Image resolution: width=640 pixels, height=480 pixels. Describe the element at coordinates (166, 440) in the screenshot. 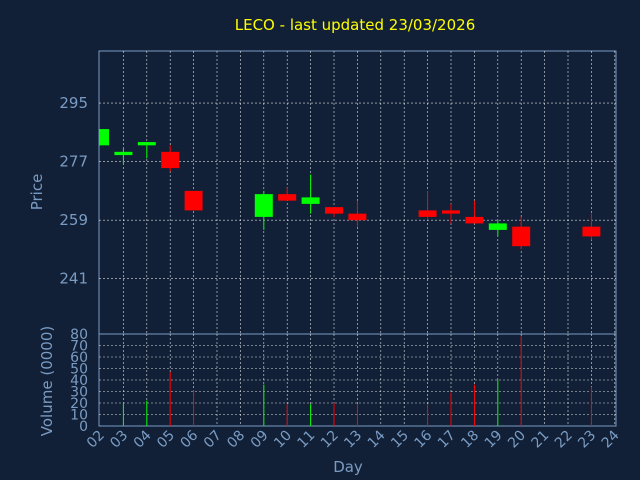

I see `day-tick-label: 05` at that location.